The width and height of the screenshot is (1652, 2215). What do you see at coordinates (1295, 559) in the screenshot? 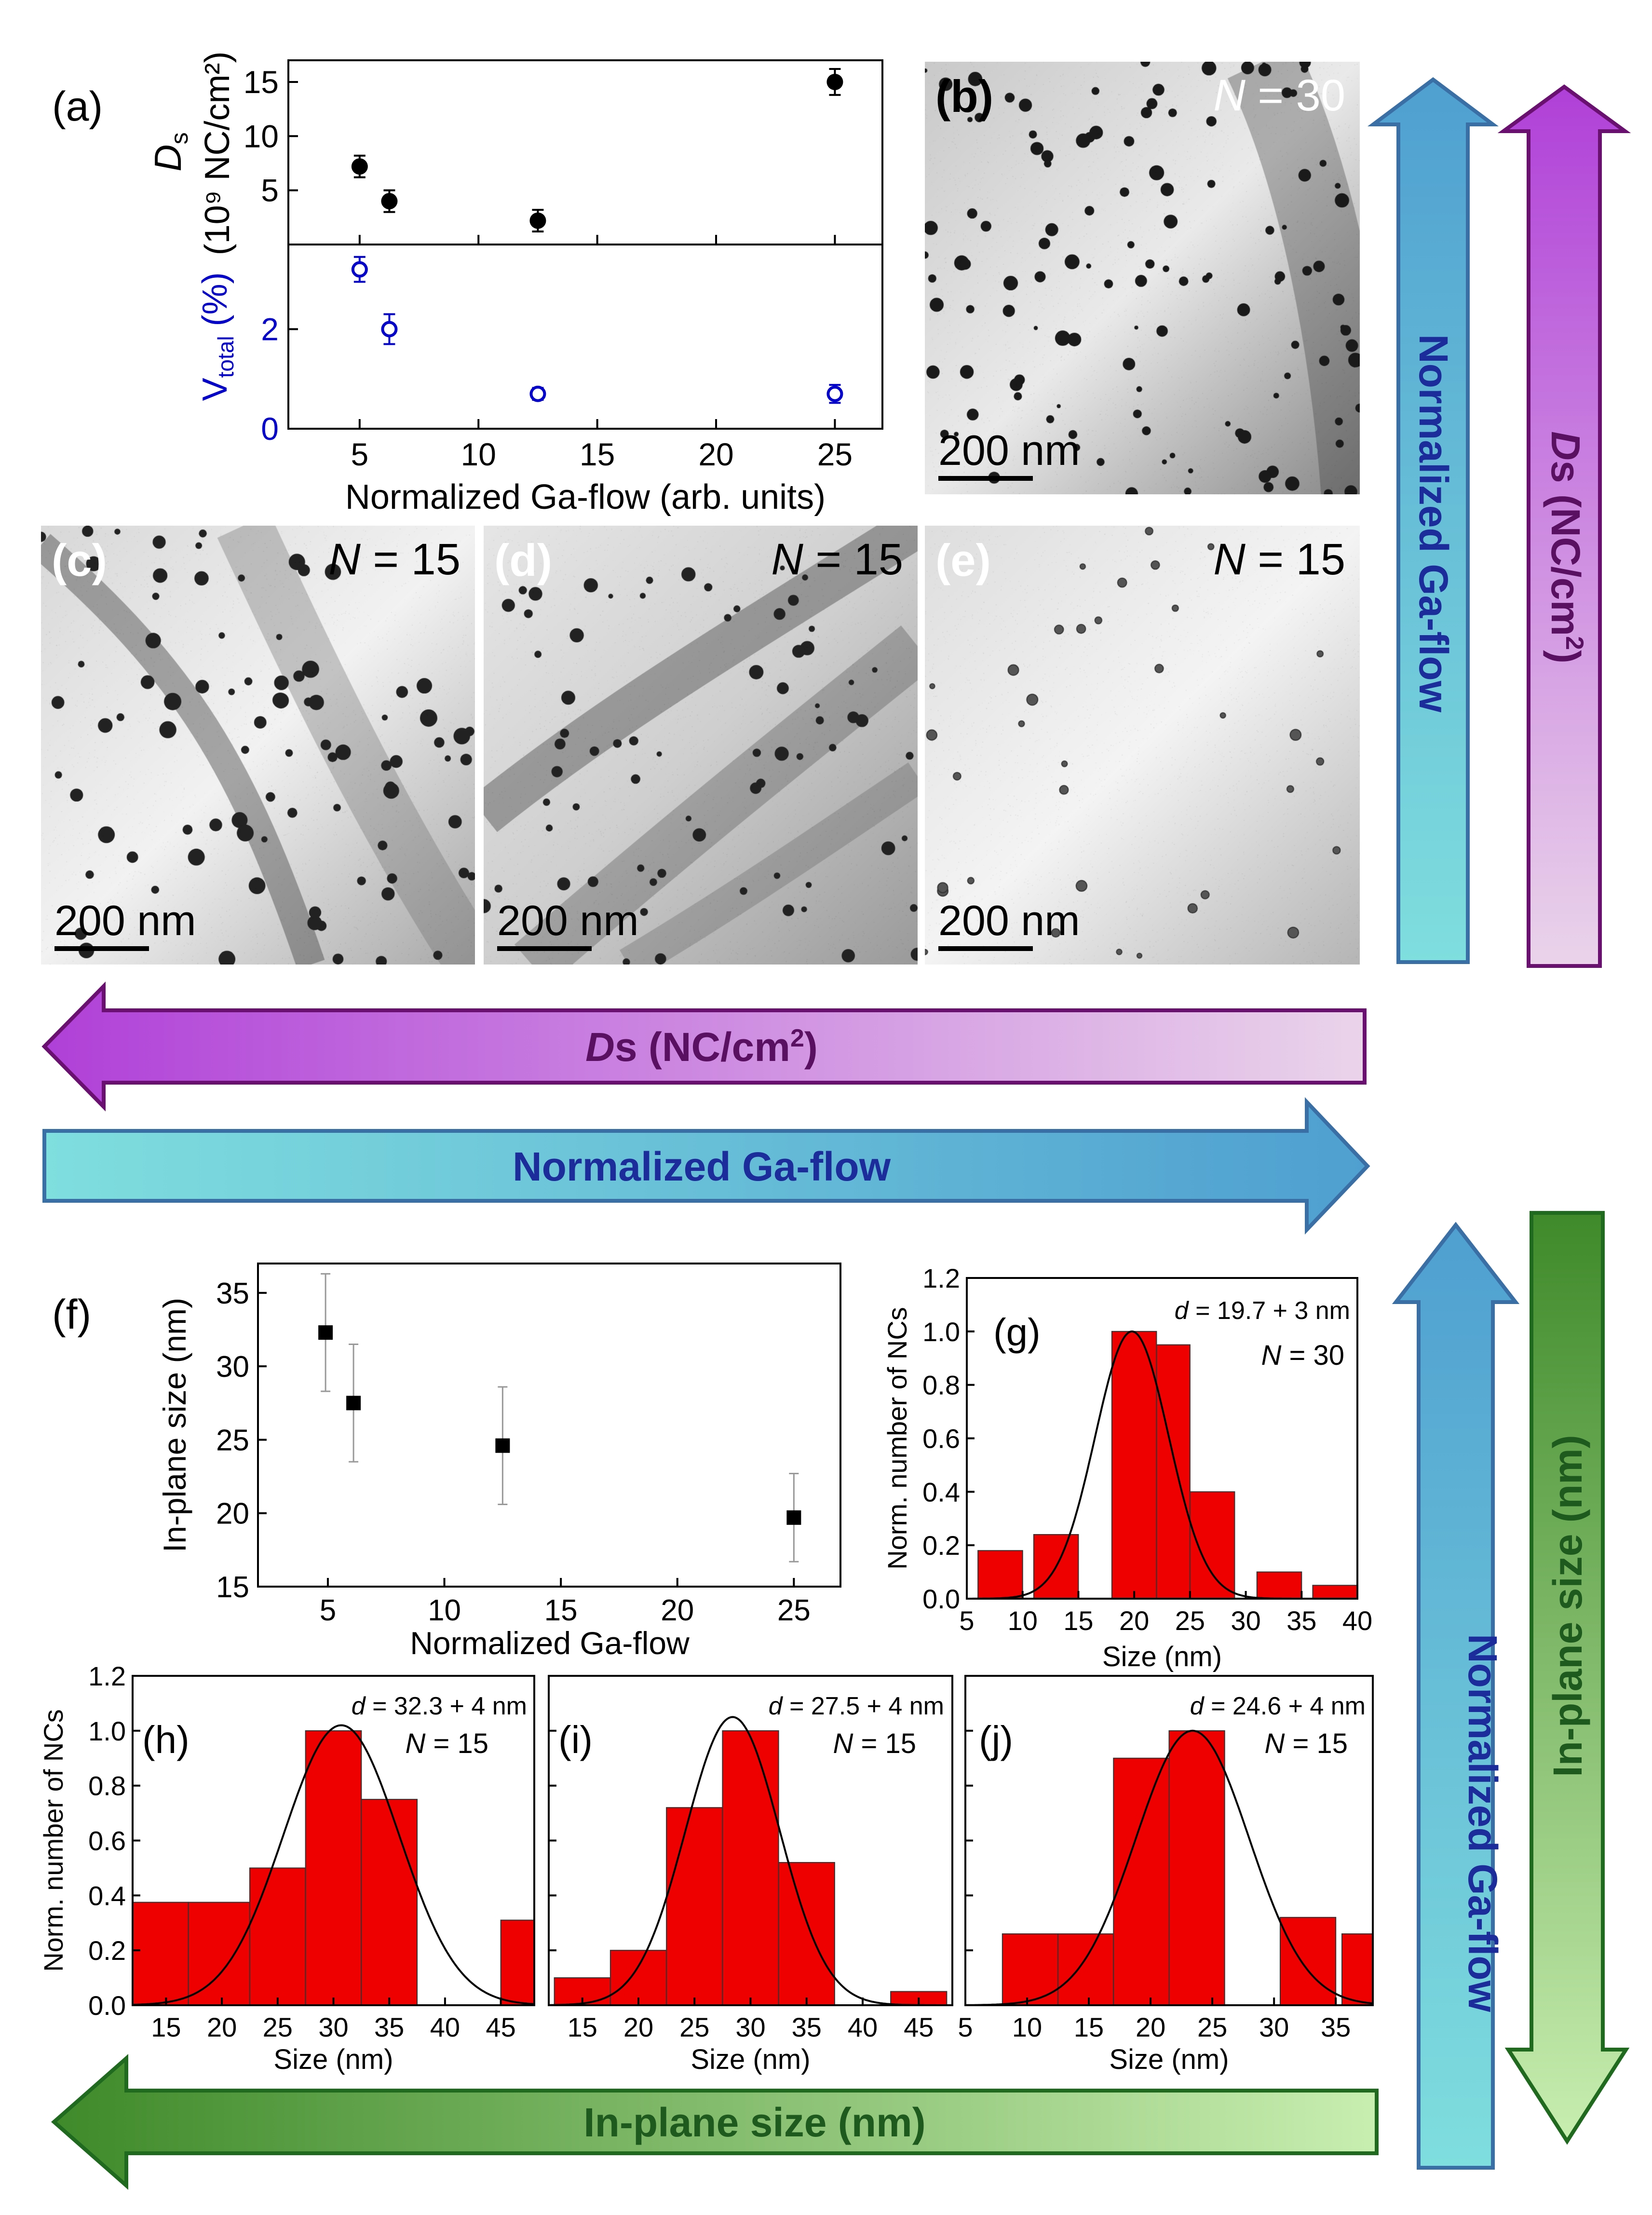
I see `n-value-e: = 15` at bounding box center [1295, 559].